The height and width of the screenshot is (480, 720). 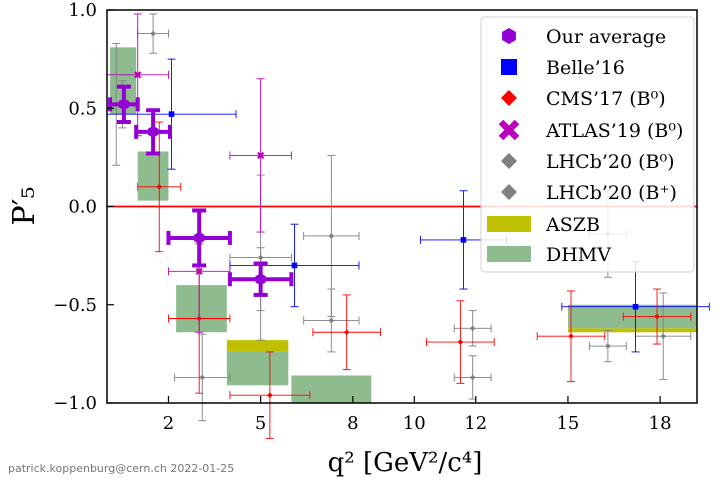 I want to click on x-tick-label: 18, so click(x=660, y=423).